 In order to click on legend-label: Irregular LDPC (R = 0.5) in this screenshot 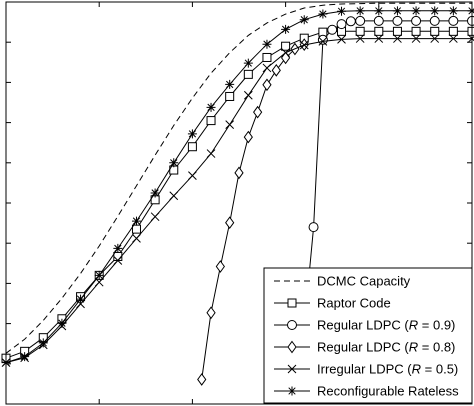, I will do `click(387, 369)`.